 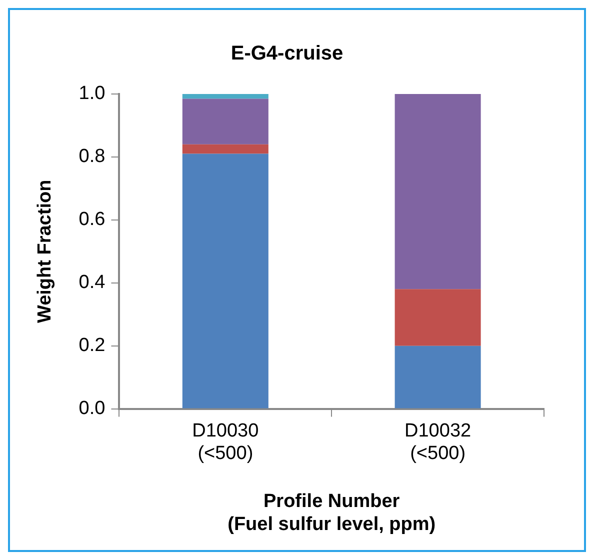 What do you see at coordinates (225, 442) in the screenshot?
I see `x-tick-label: D10030 (<500)` at bounding box center [225, 442].